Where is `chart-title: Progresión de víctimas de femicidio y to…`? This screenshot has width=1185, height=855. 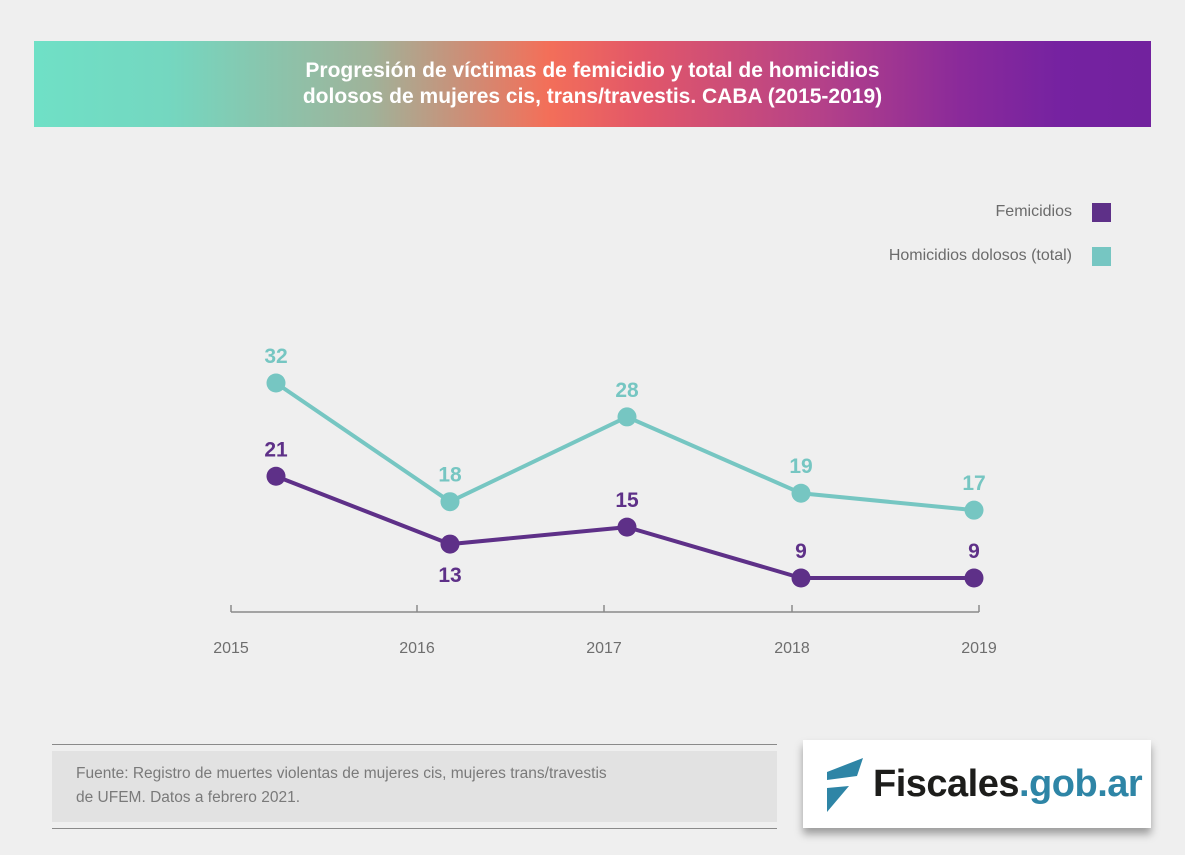
chart-title: Progresión de víctimas de femicidio y to… is located at coordinates (593, 84).